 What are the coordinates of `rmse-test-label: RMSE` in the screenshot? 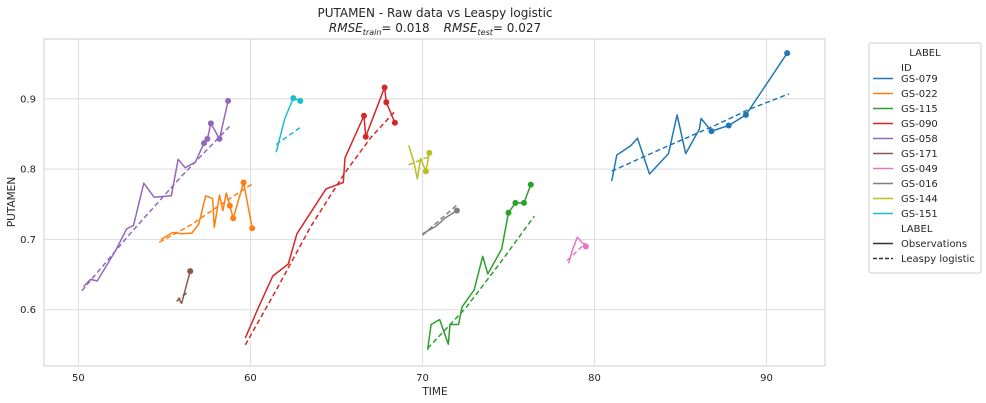 It's located at (461, 28).